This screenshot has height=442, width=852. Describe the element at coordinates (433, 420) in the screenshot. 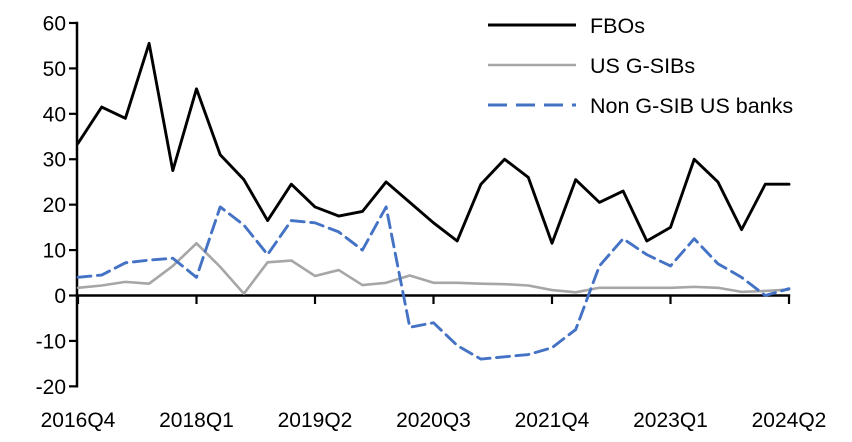

I see `x-tick-label: 2020Q3` at that location.